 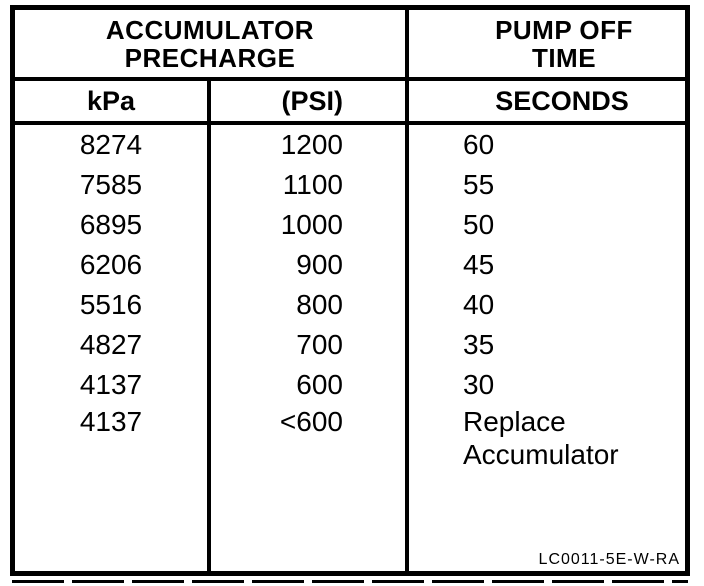 I want to click on header-line: TIME, so click(x=564, y=57).